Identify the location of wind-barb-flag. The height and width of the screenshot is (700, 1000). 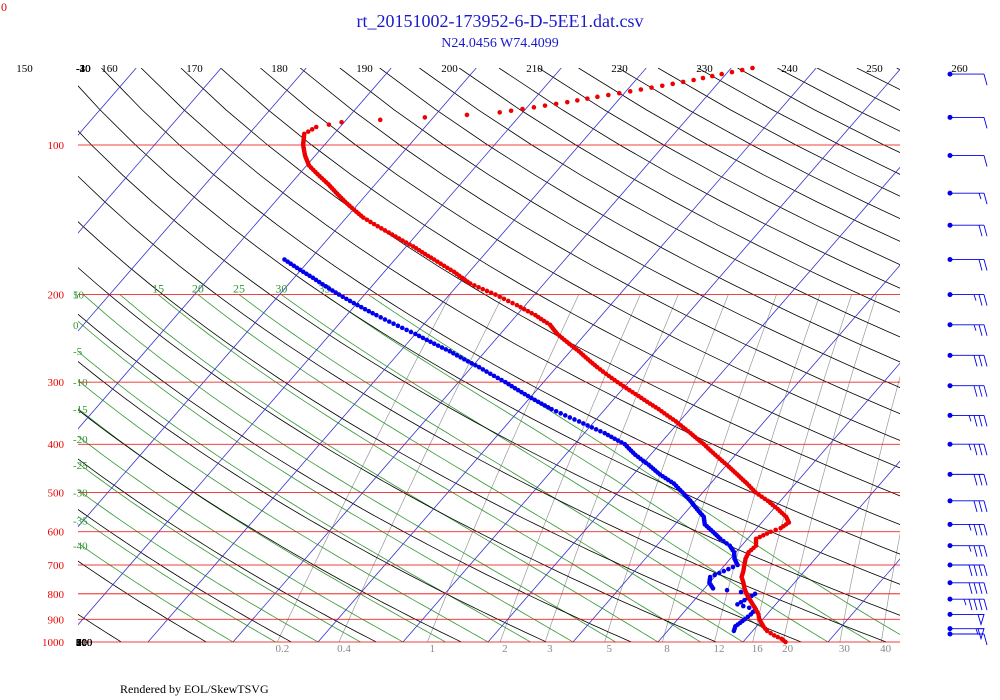
(981, 634).